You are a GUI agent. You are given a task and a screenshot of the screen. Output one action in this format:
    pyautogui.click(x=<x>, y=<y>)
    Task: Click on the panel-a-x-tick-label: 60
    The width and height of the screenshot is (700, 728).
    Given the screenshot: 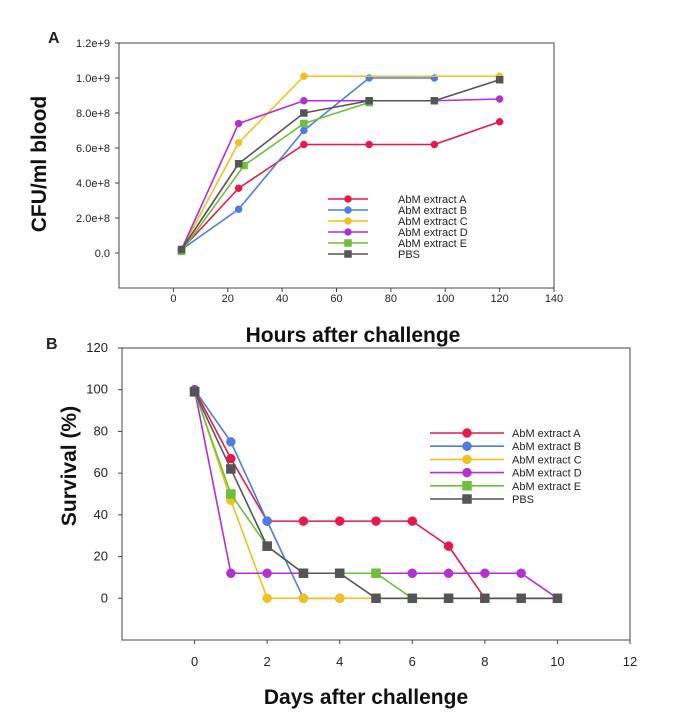 What is the action you would take?
    pyautogui.click(x=336, y=299)
    